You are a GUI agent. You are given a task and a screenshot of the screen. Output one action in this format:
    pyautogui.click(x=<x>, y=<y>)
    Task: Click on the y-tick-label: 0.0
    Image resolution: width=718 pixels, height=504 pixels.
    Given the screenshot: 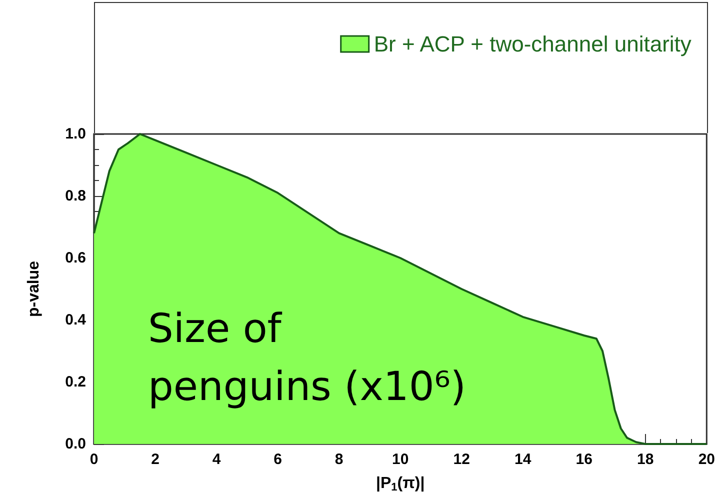 What is the action you would take?
    pyautogui.click(x=75, y=444)
    